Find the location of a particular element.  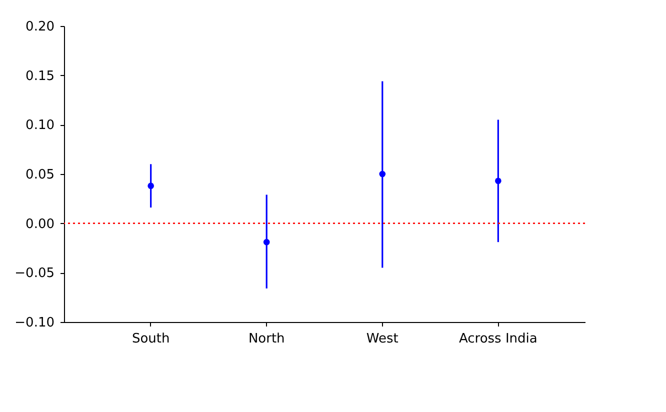

x-tick-label: Across India is located at coordinates (498, 339).